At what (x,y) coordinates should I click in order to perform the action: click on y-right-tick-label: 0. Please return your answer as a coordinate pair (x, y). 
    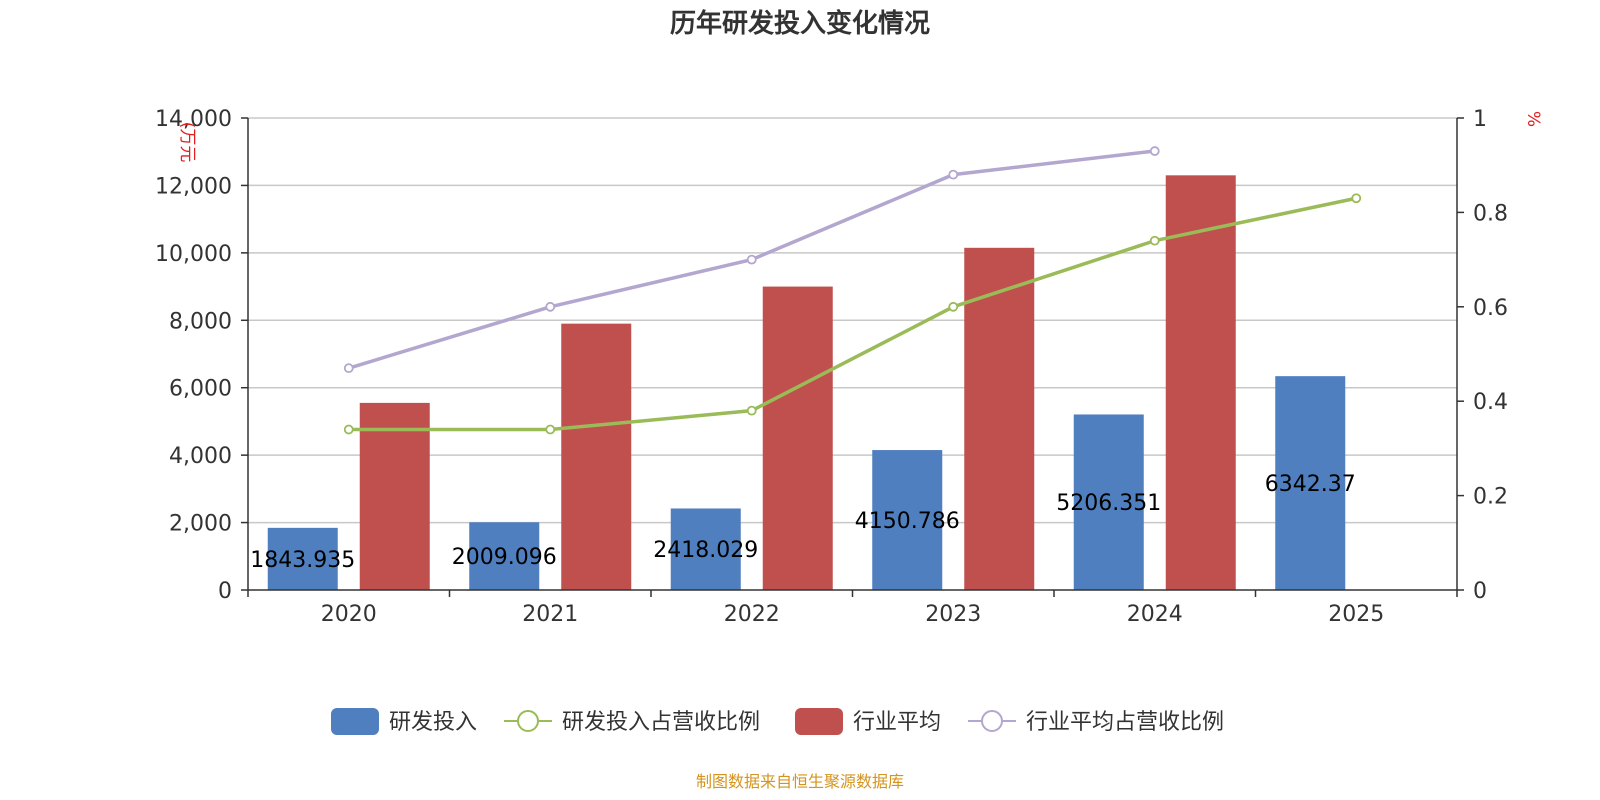
    Looking at the image, I should click on (1480, 591).